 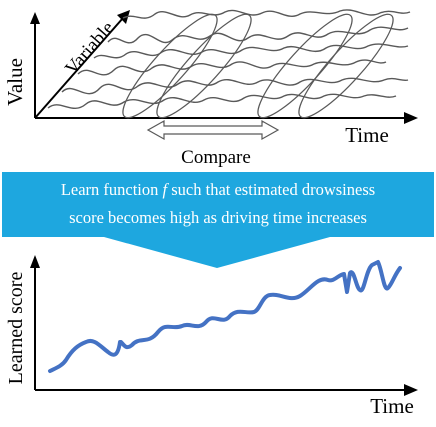 What do you see at coordinates (123, 17) in the screenshot?
I see `variable-axis-arrowhead` at bounding box center [123, 17].